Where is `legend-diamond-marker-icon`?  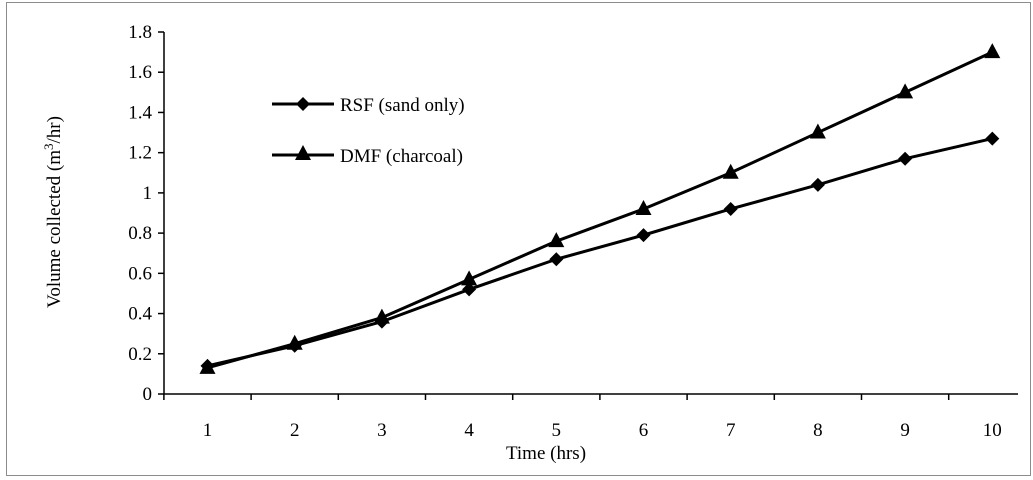
legend-diamond-marker-icon is located at coordinates (303, 104).